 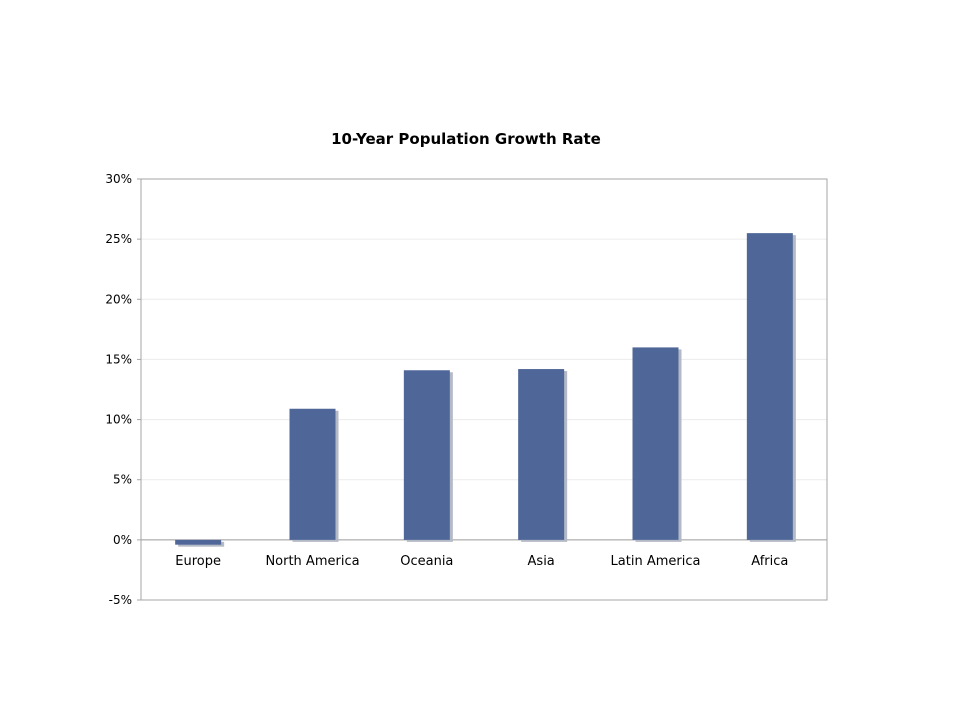 What do you see at coordinates (118, 179) in the screenshot?
I see `y-tick-label: 30%` at bounding box center [118, 179].